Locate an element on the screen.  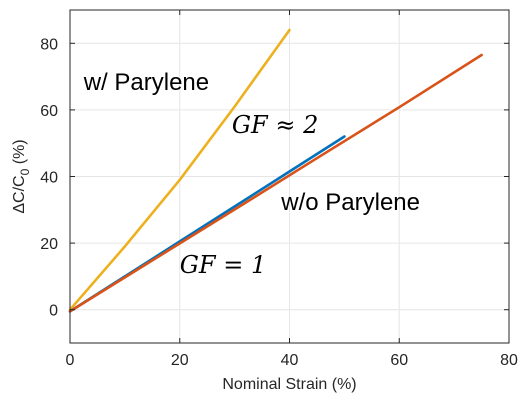
y-axis-label-main: ΔC/C is located at coordinates (19, 194).